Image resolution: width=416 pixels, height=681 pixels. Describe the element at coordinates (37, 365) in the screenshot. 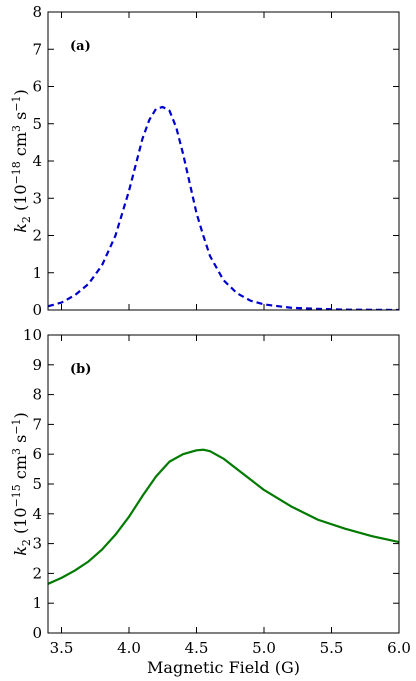

I see `y-tick-label: 9` at that location.